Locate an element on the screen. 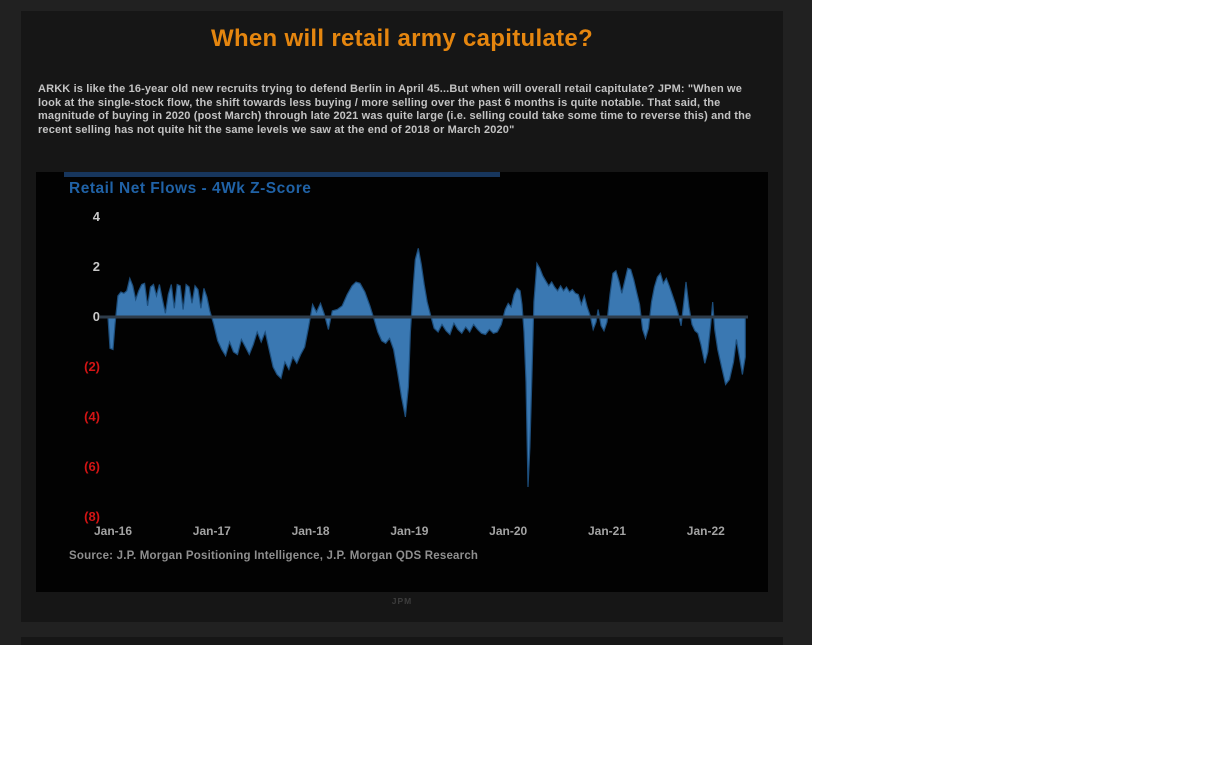  y-tick-label: (8) is located at coordinates (92, 516).